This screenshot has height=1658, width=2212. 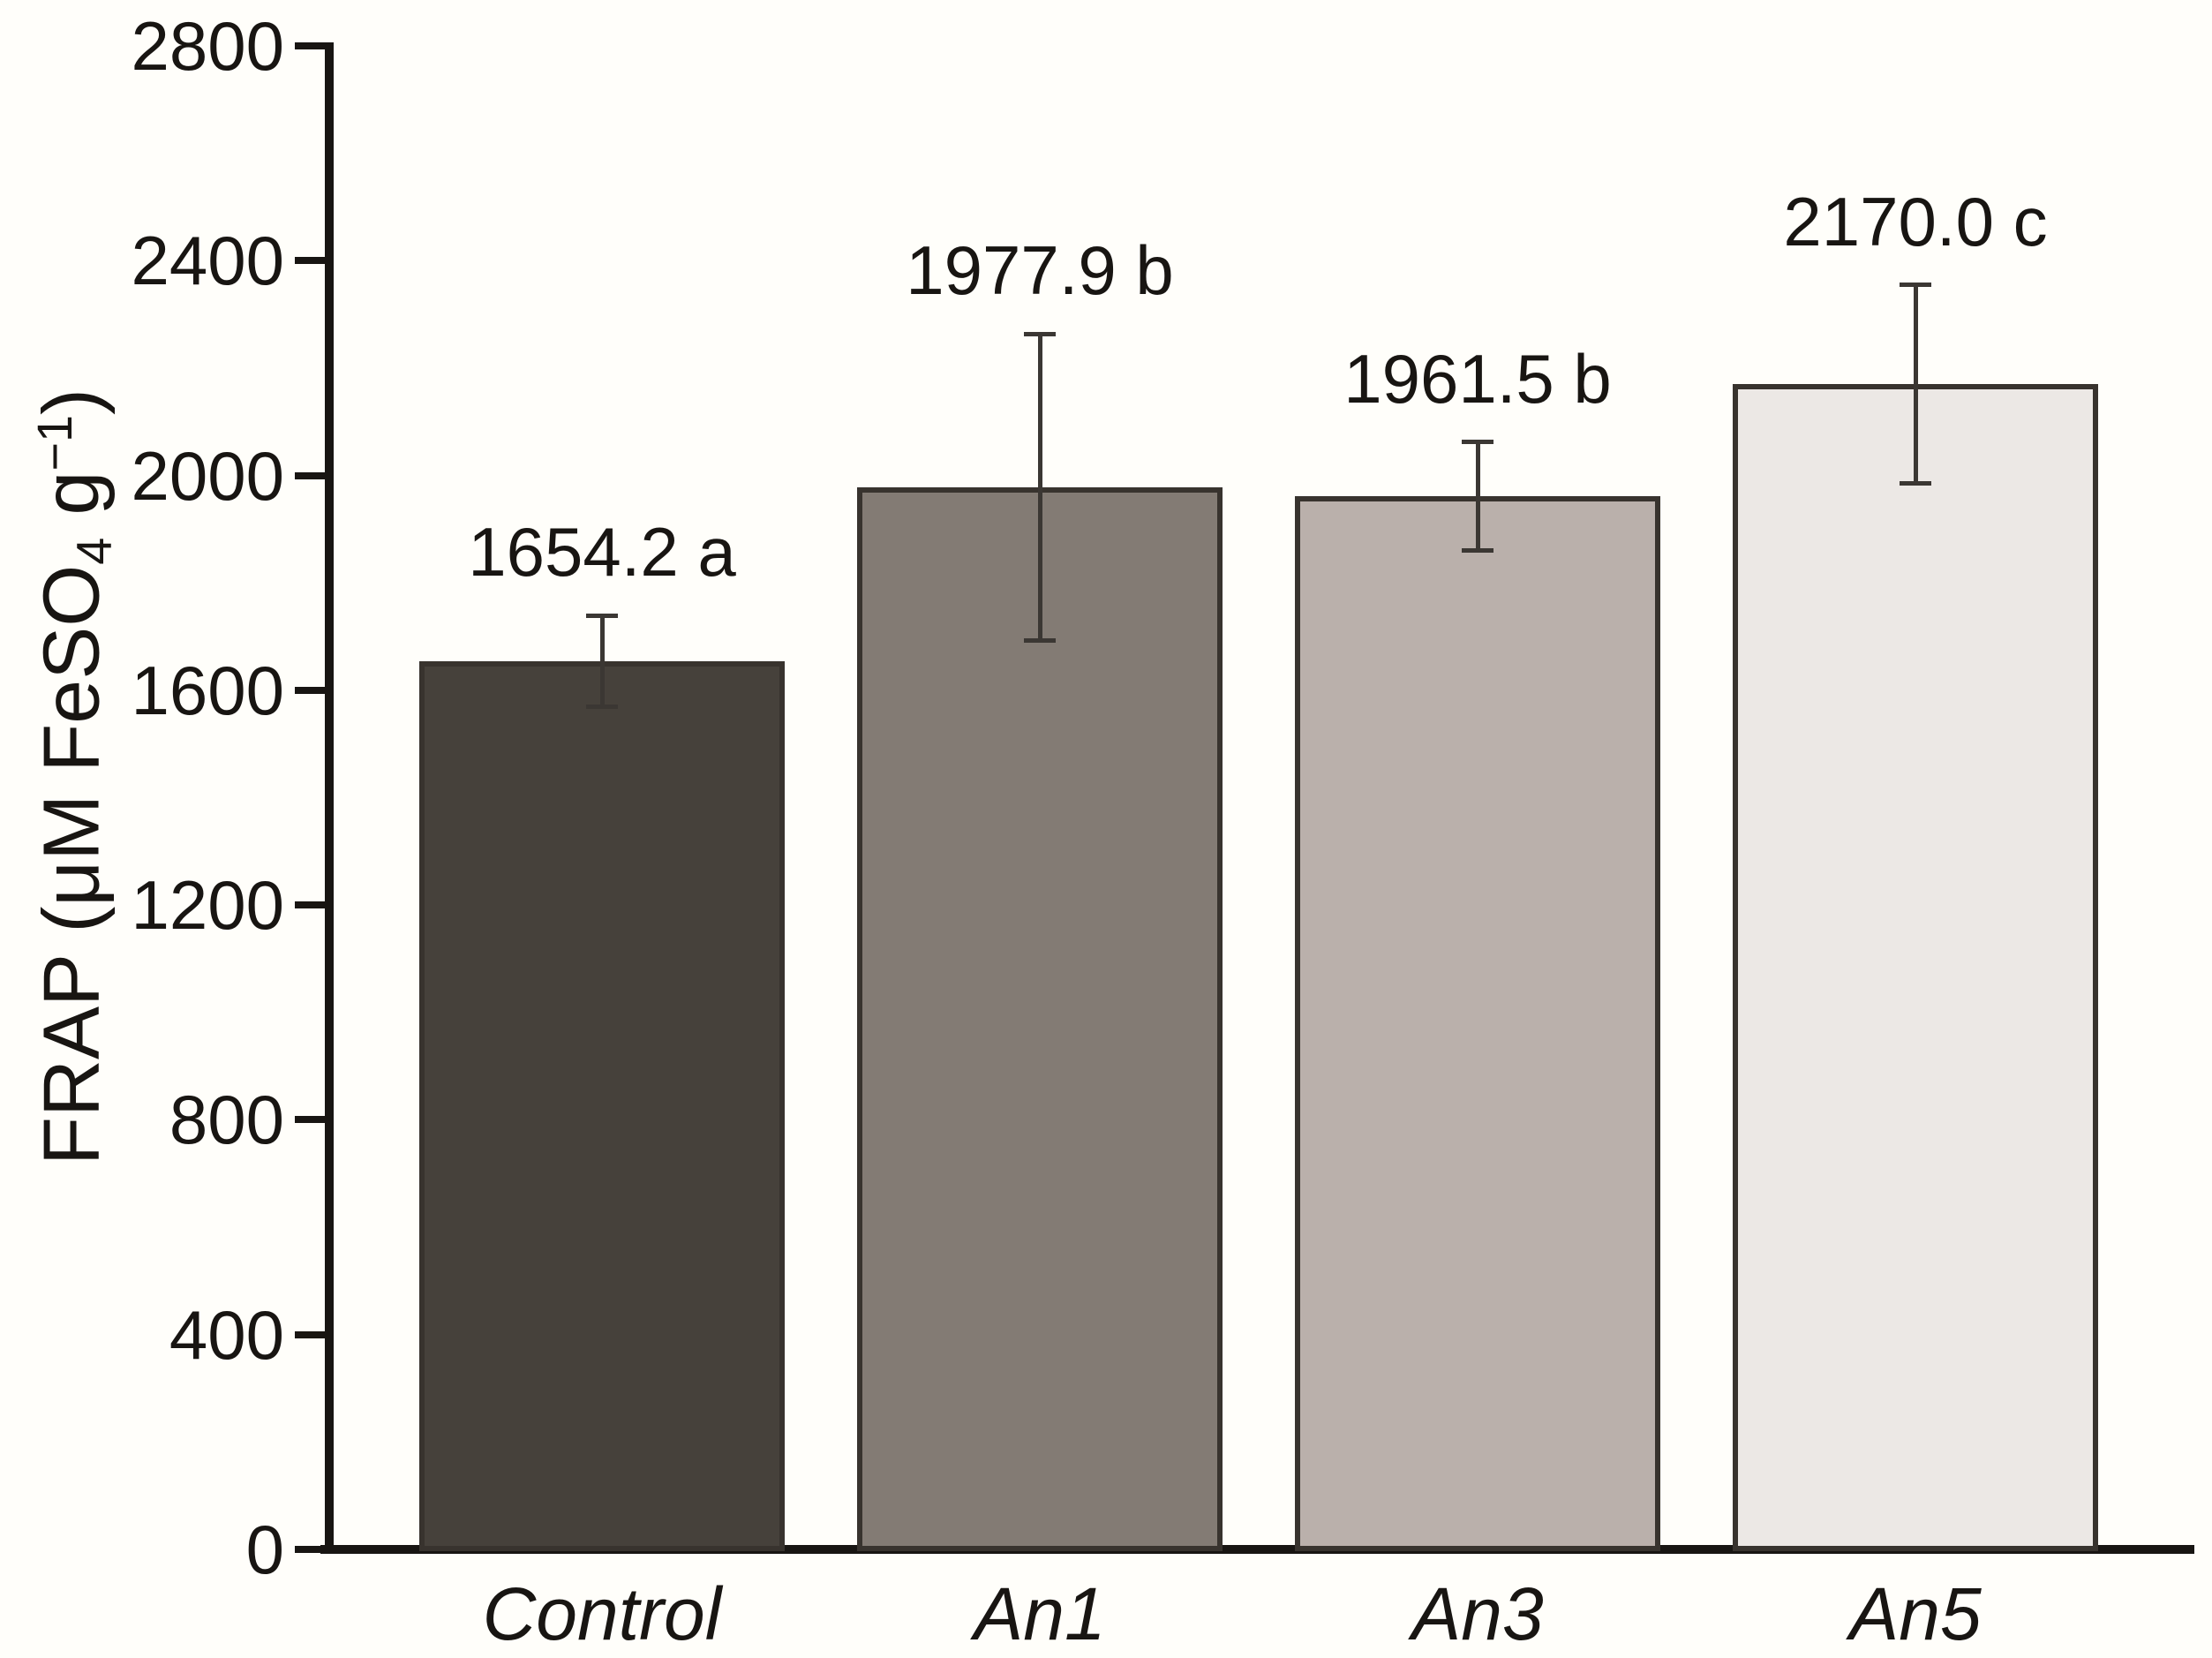 What do you see at coordinates (207, 690) in the screenshot?
I see `y-tick-label: 1600` at bounding box center [207, 690].